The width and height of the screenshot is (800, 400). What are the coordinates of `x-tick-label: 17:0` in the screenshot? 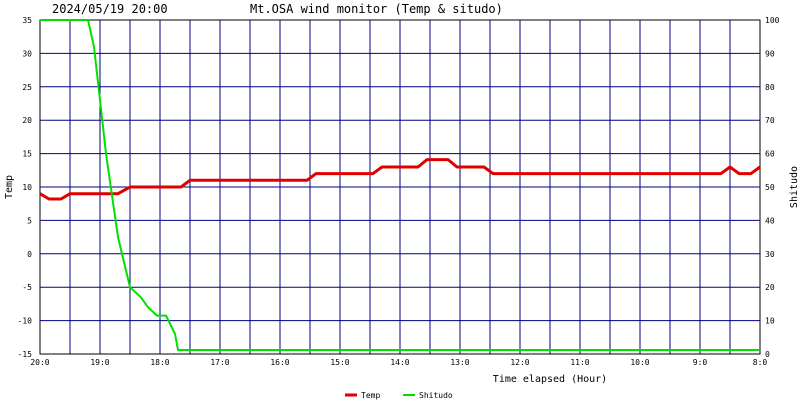 It's located at (219, 362).